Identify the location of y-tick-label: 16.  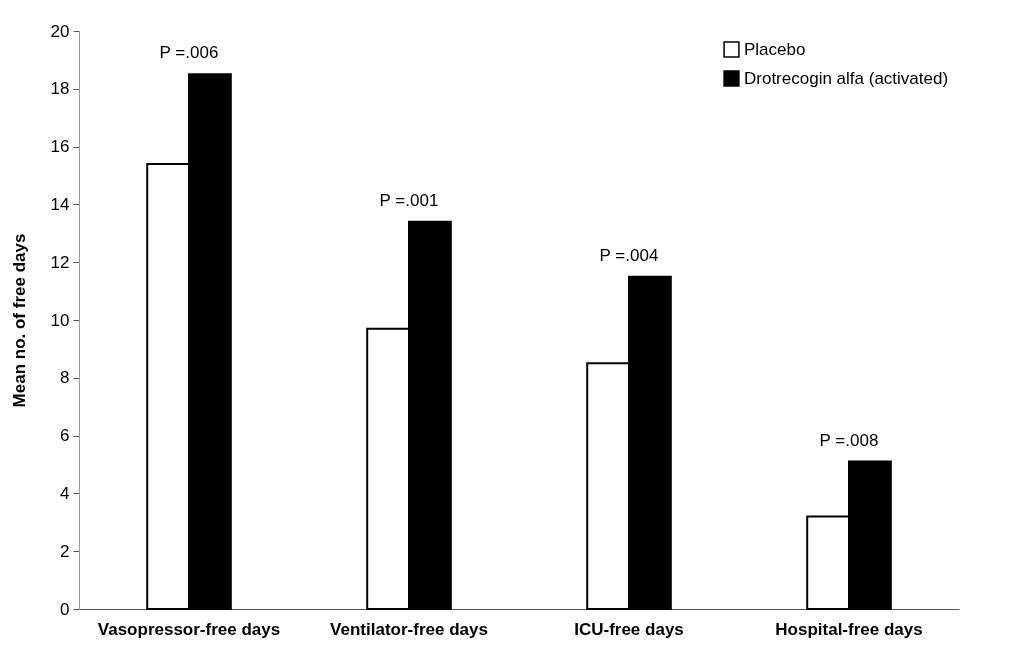
(60, 147).